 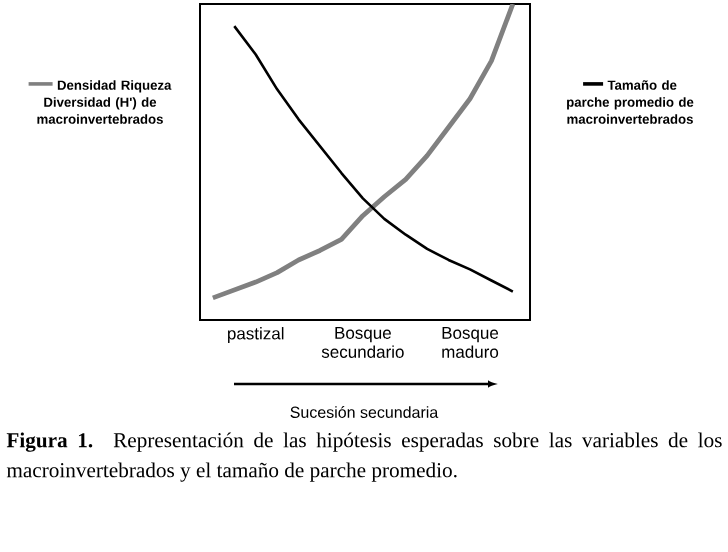 What do you see at coordinates (364, 412) in the screenshot?
I see `x-axis-title: Sucesión secundaria` at bounding box center [364, 412].